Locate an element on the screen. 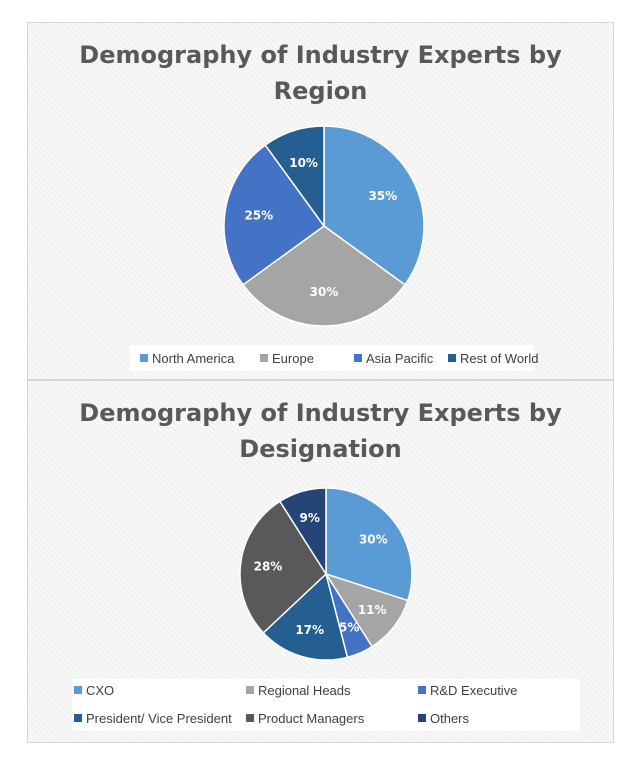 This screenshot has height=770, width=642. designation-pie-chart: 30% 11% 5% 17% 28% 9% is located at coordinates (326, 574).